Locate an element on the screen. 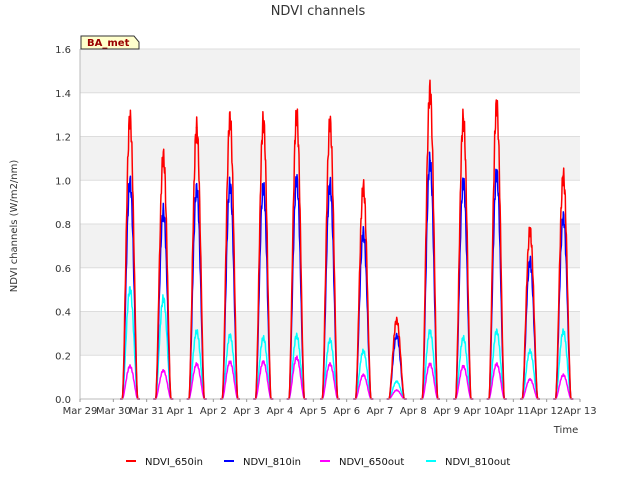 This screenshot has width=640, height=480. x-tick-label: Mar 29 is located at coordinates (80, 411).